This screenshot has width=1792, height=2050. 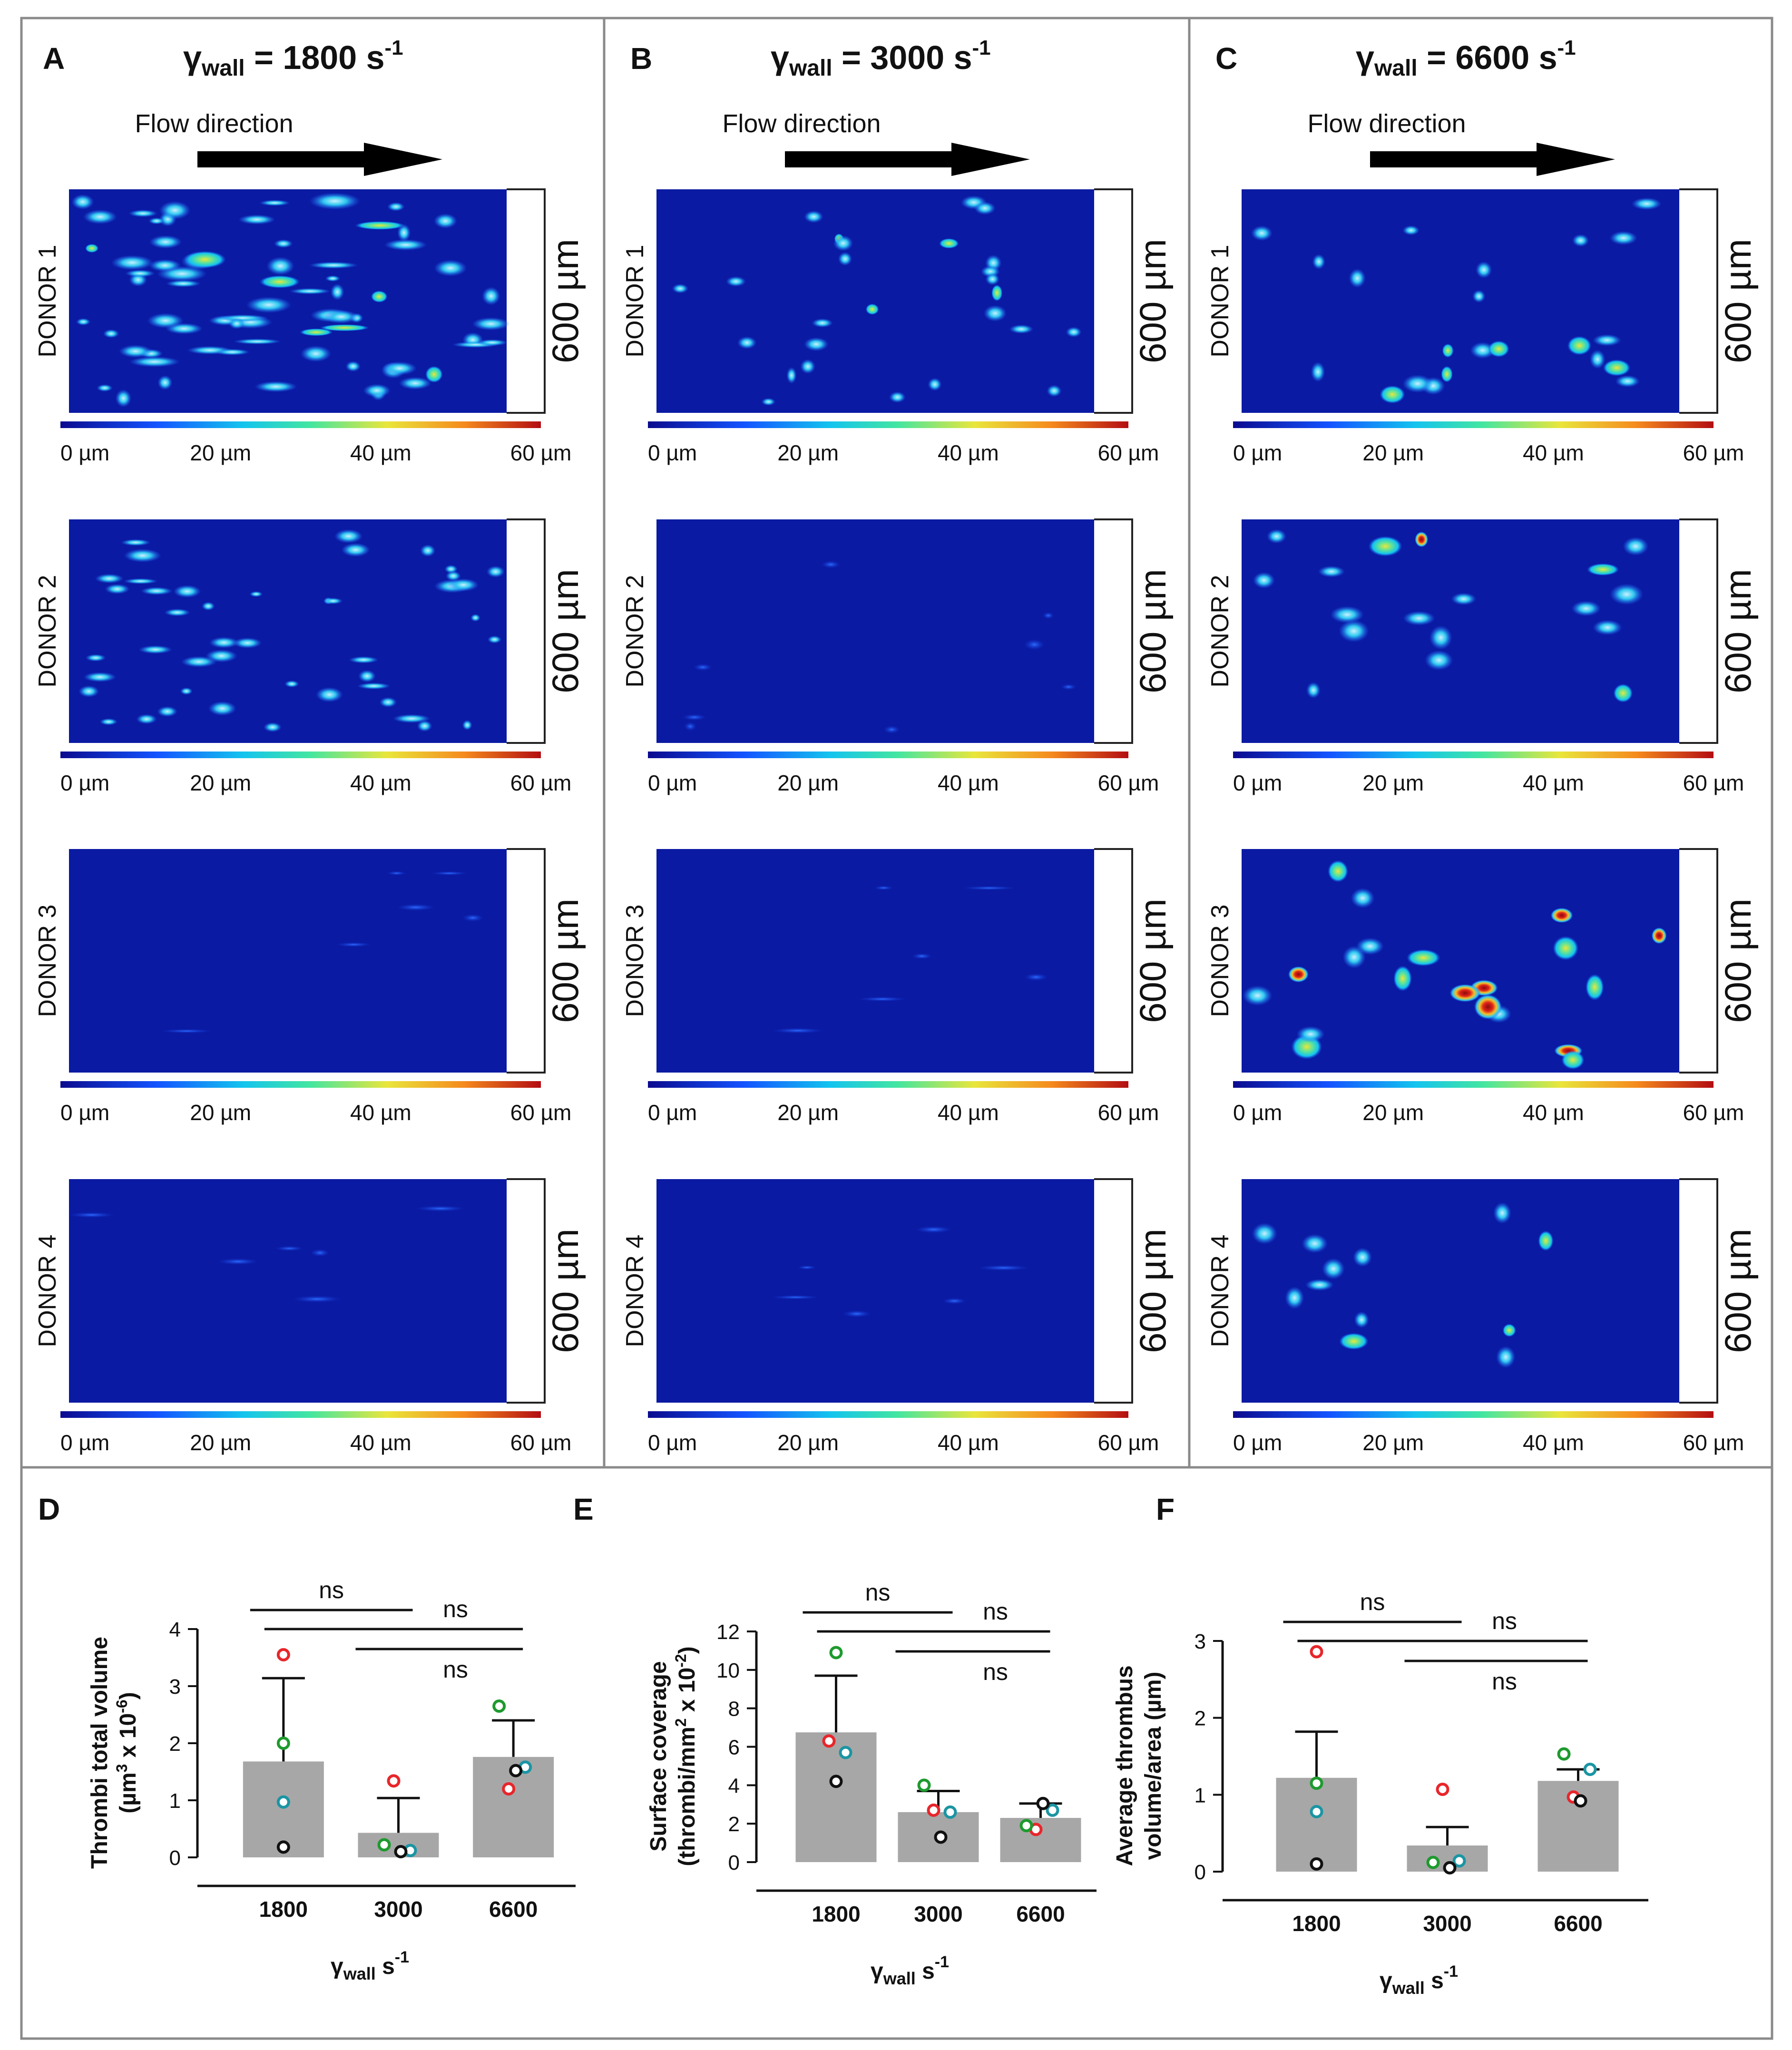 What do you see at coordinates (673, 1756) in the screenshot?
I see `y-axis-label: Surface coverage (thrombi/mm2 x 10-2)` at bounding box center [673, 1756].